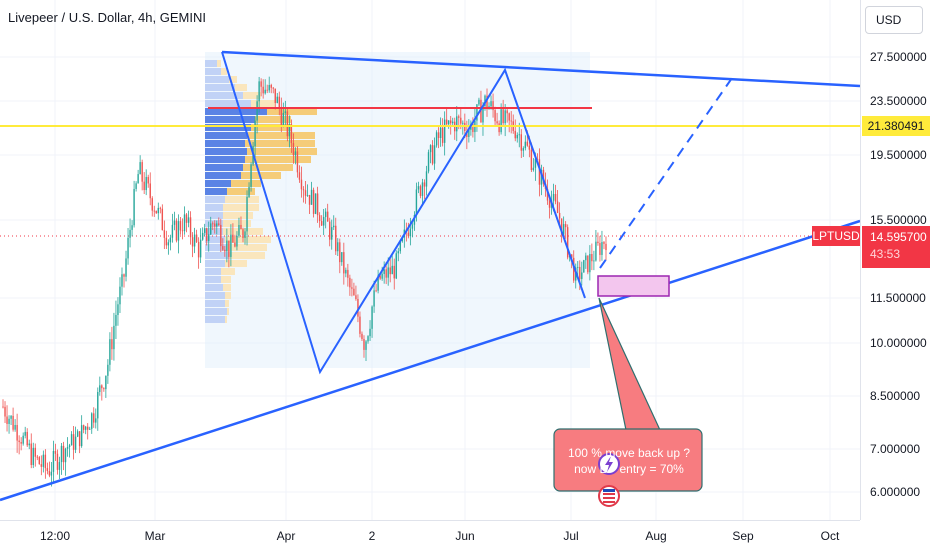  I want to click on projection-dashed-line, so click(666, 173).